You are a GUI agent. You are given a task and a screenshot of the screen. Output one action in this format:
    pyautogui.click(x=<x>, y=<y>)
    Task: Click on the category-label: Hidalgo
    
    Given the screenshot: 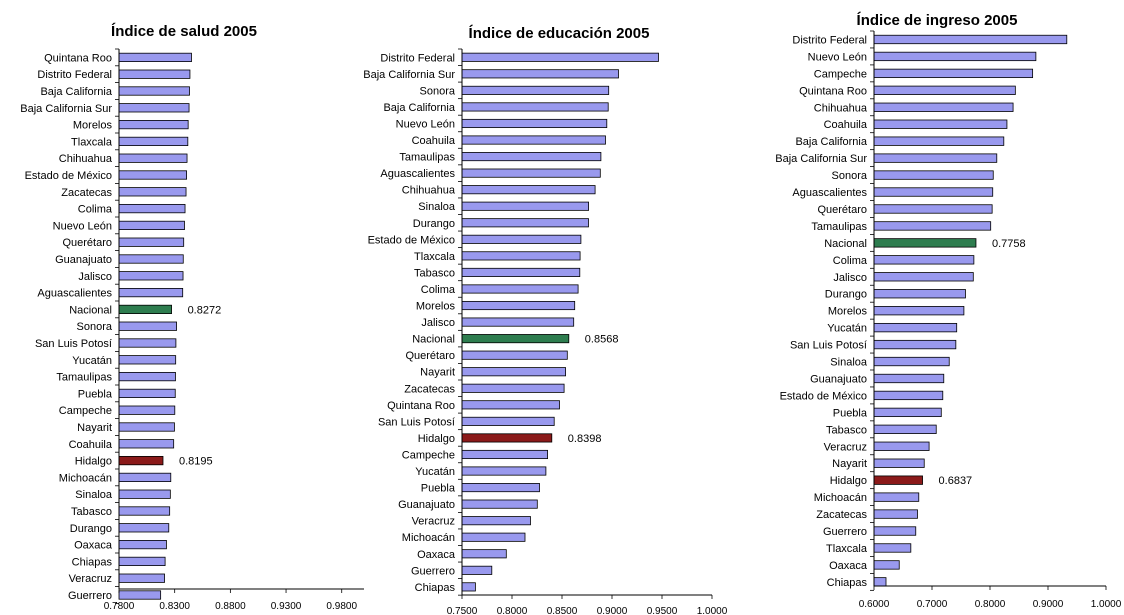 What is the action you would take?
    pyautogui.click(x=436, y=439)
    